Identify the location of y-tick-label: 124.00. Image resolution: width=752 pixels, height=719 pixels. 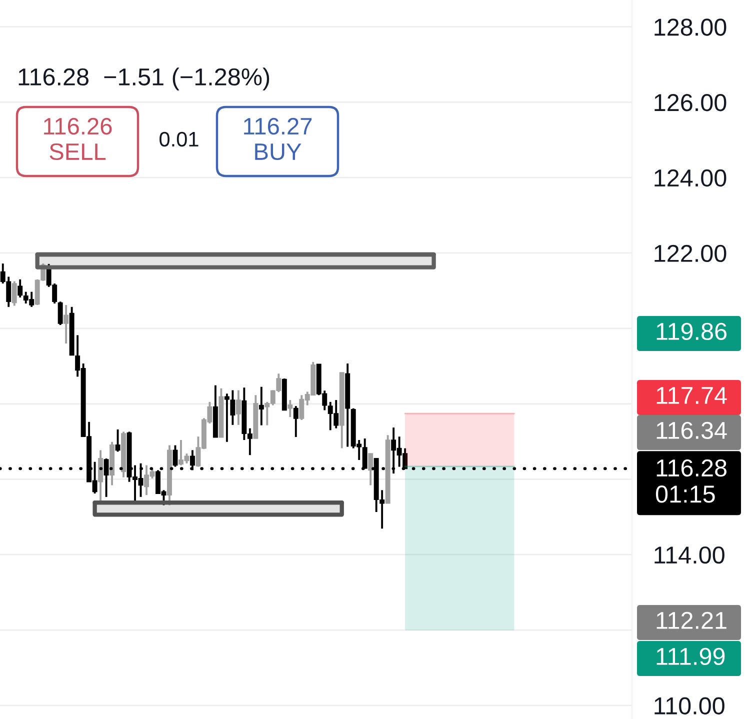
(690, 178).